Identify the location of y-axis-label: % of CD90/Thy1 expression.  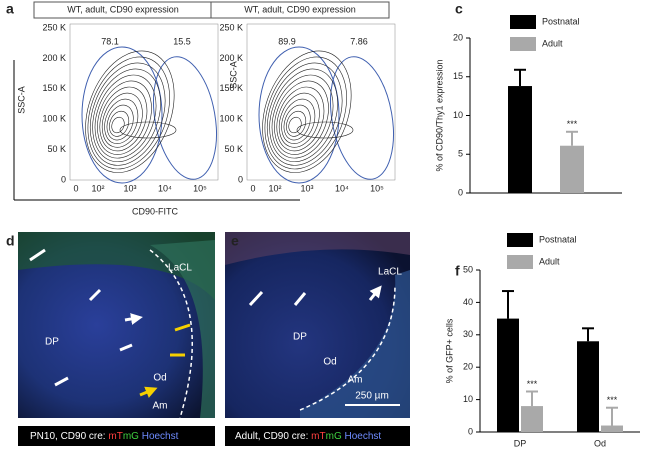
(439, 115).